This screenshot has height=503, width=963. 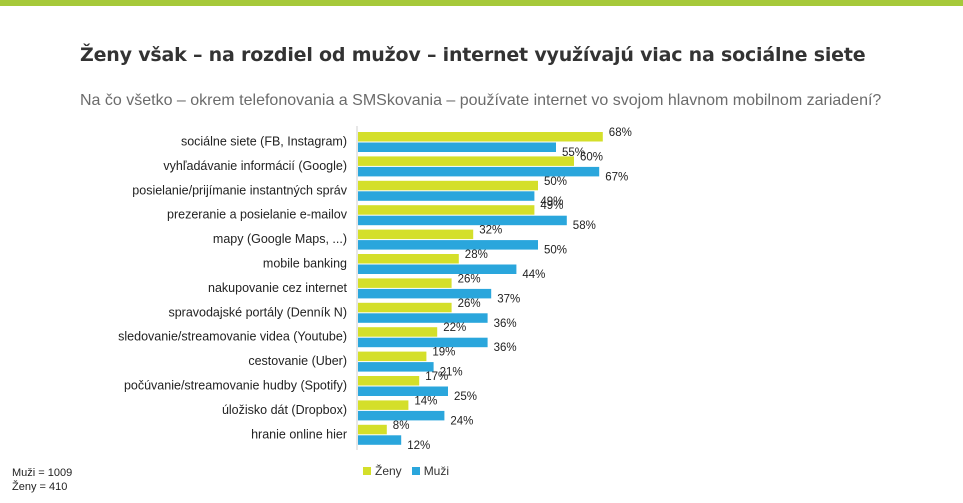 I want to click on value-label-zeny: 14%, so click(x=425, y=401).